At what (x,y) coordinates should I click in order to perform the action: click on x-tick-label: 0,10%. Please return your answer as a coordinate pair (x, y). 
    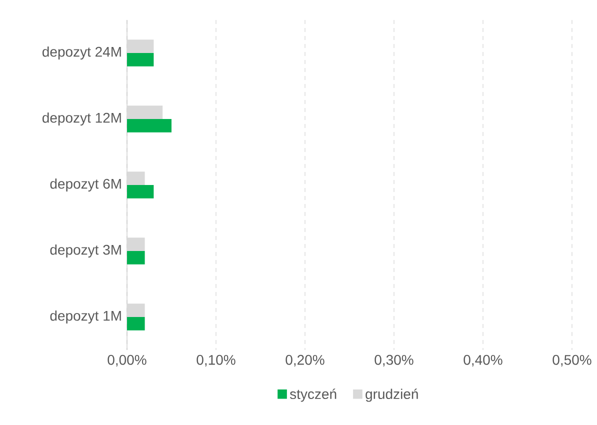
    Looking at the image, I should click on (216, 360).